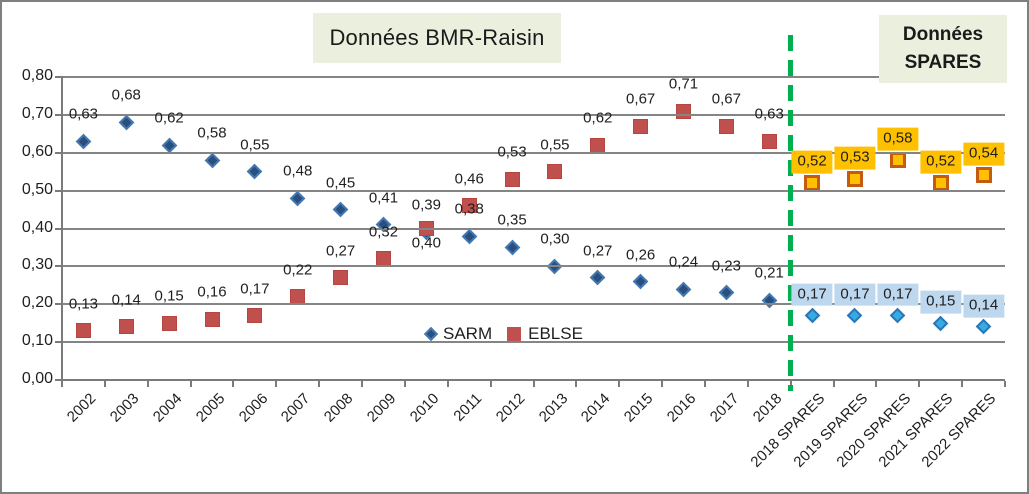  I want to click on x-axis-label: 2013, so click(553, 408).